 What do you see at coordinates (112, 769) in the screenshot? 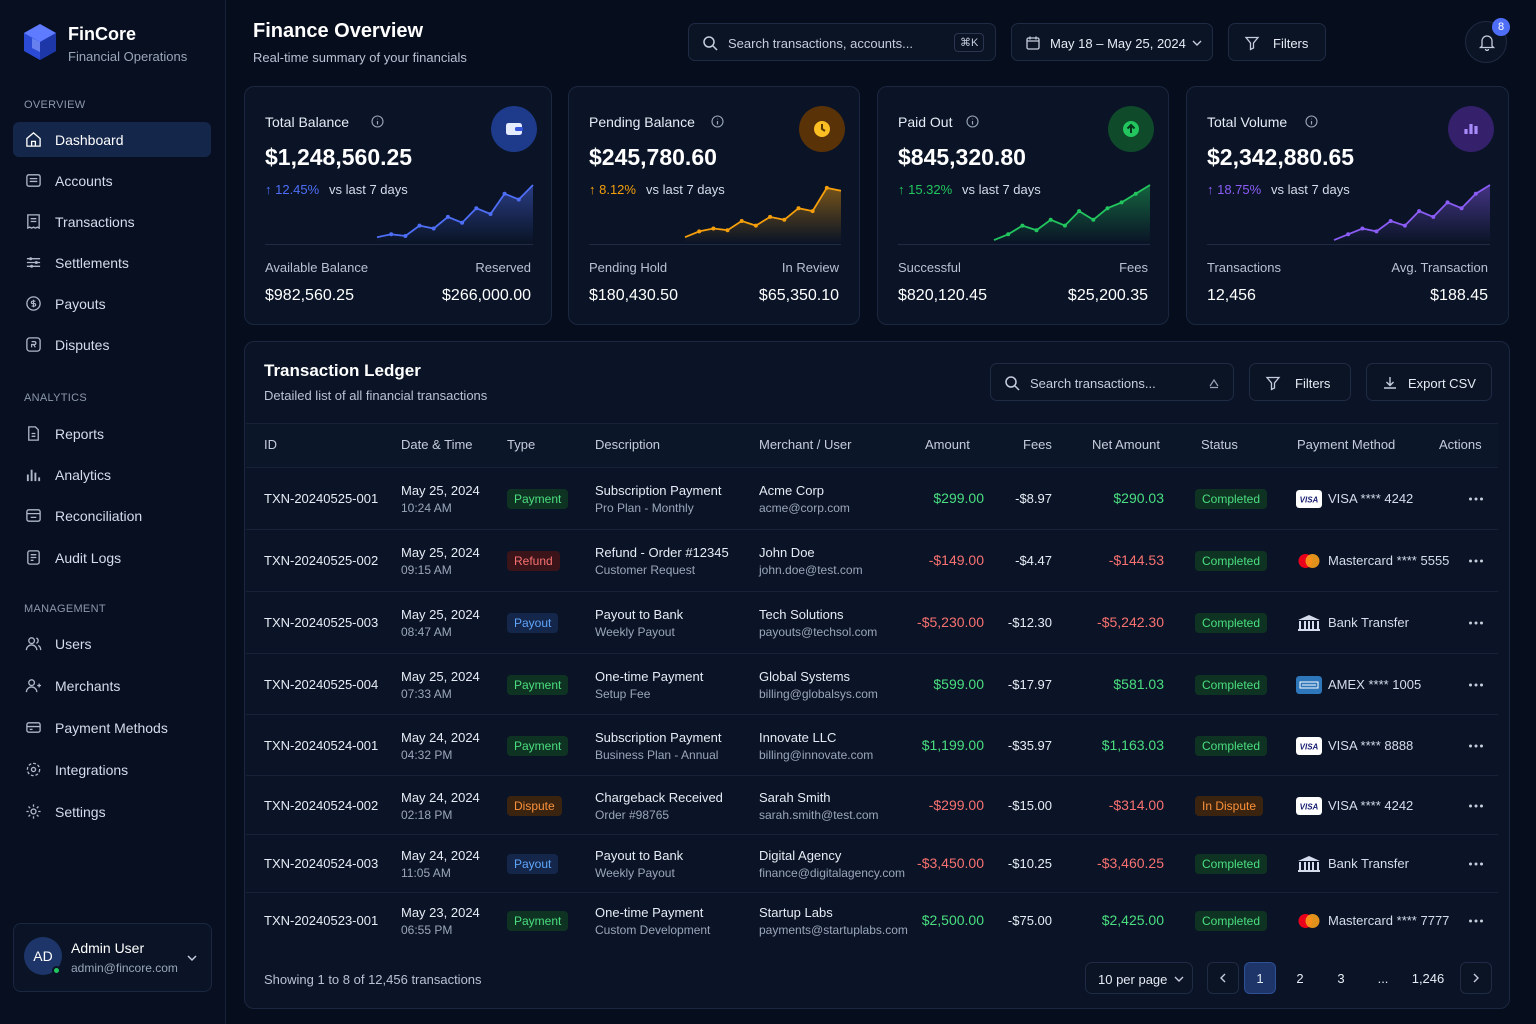
I see `sidebar-item-integrations: Integrations` at bounding box center [112, 769].